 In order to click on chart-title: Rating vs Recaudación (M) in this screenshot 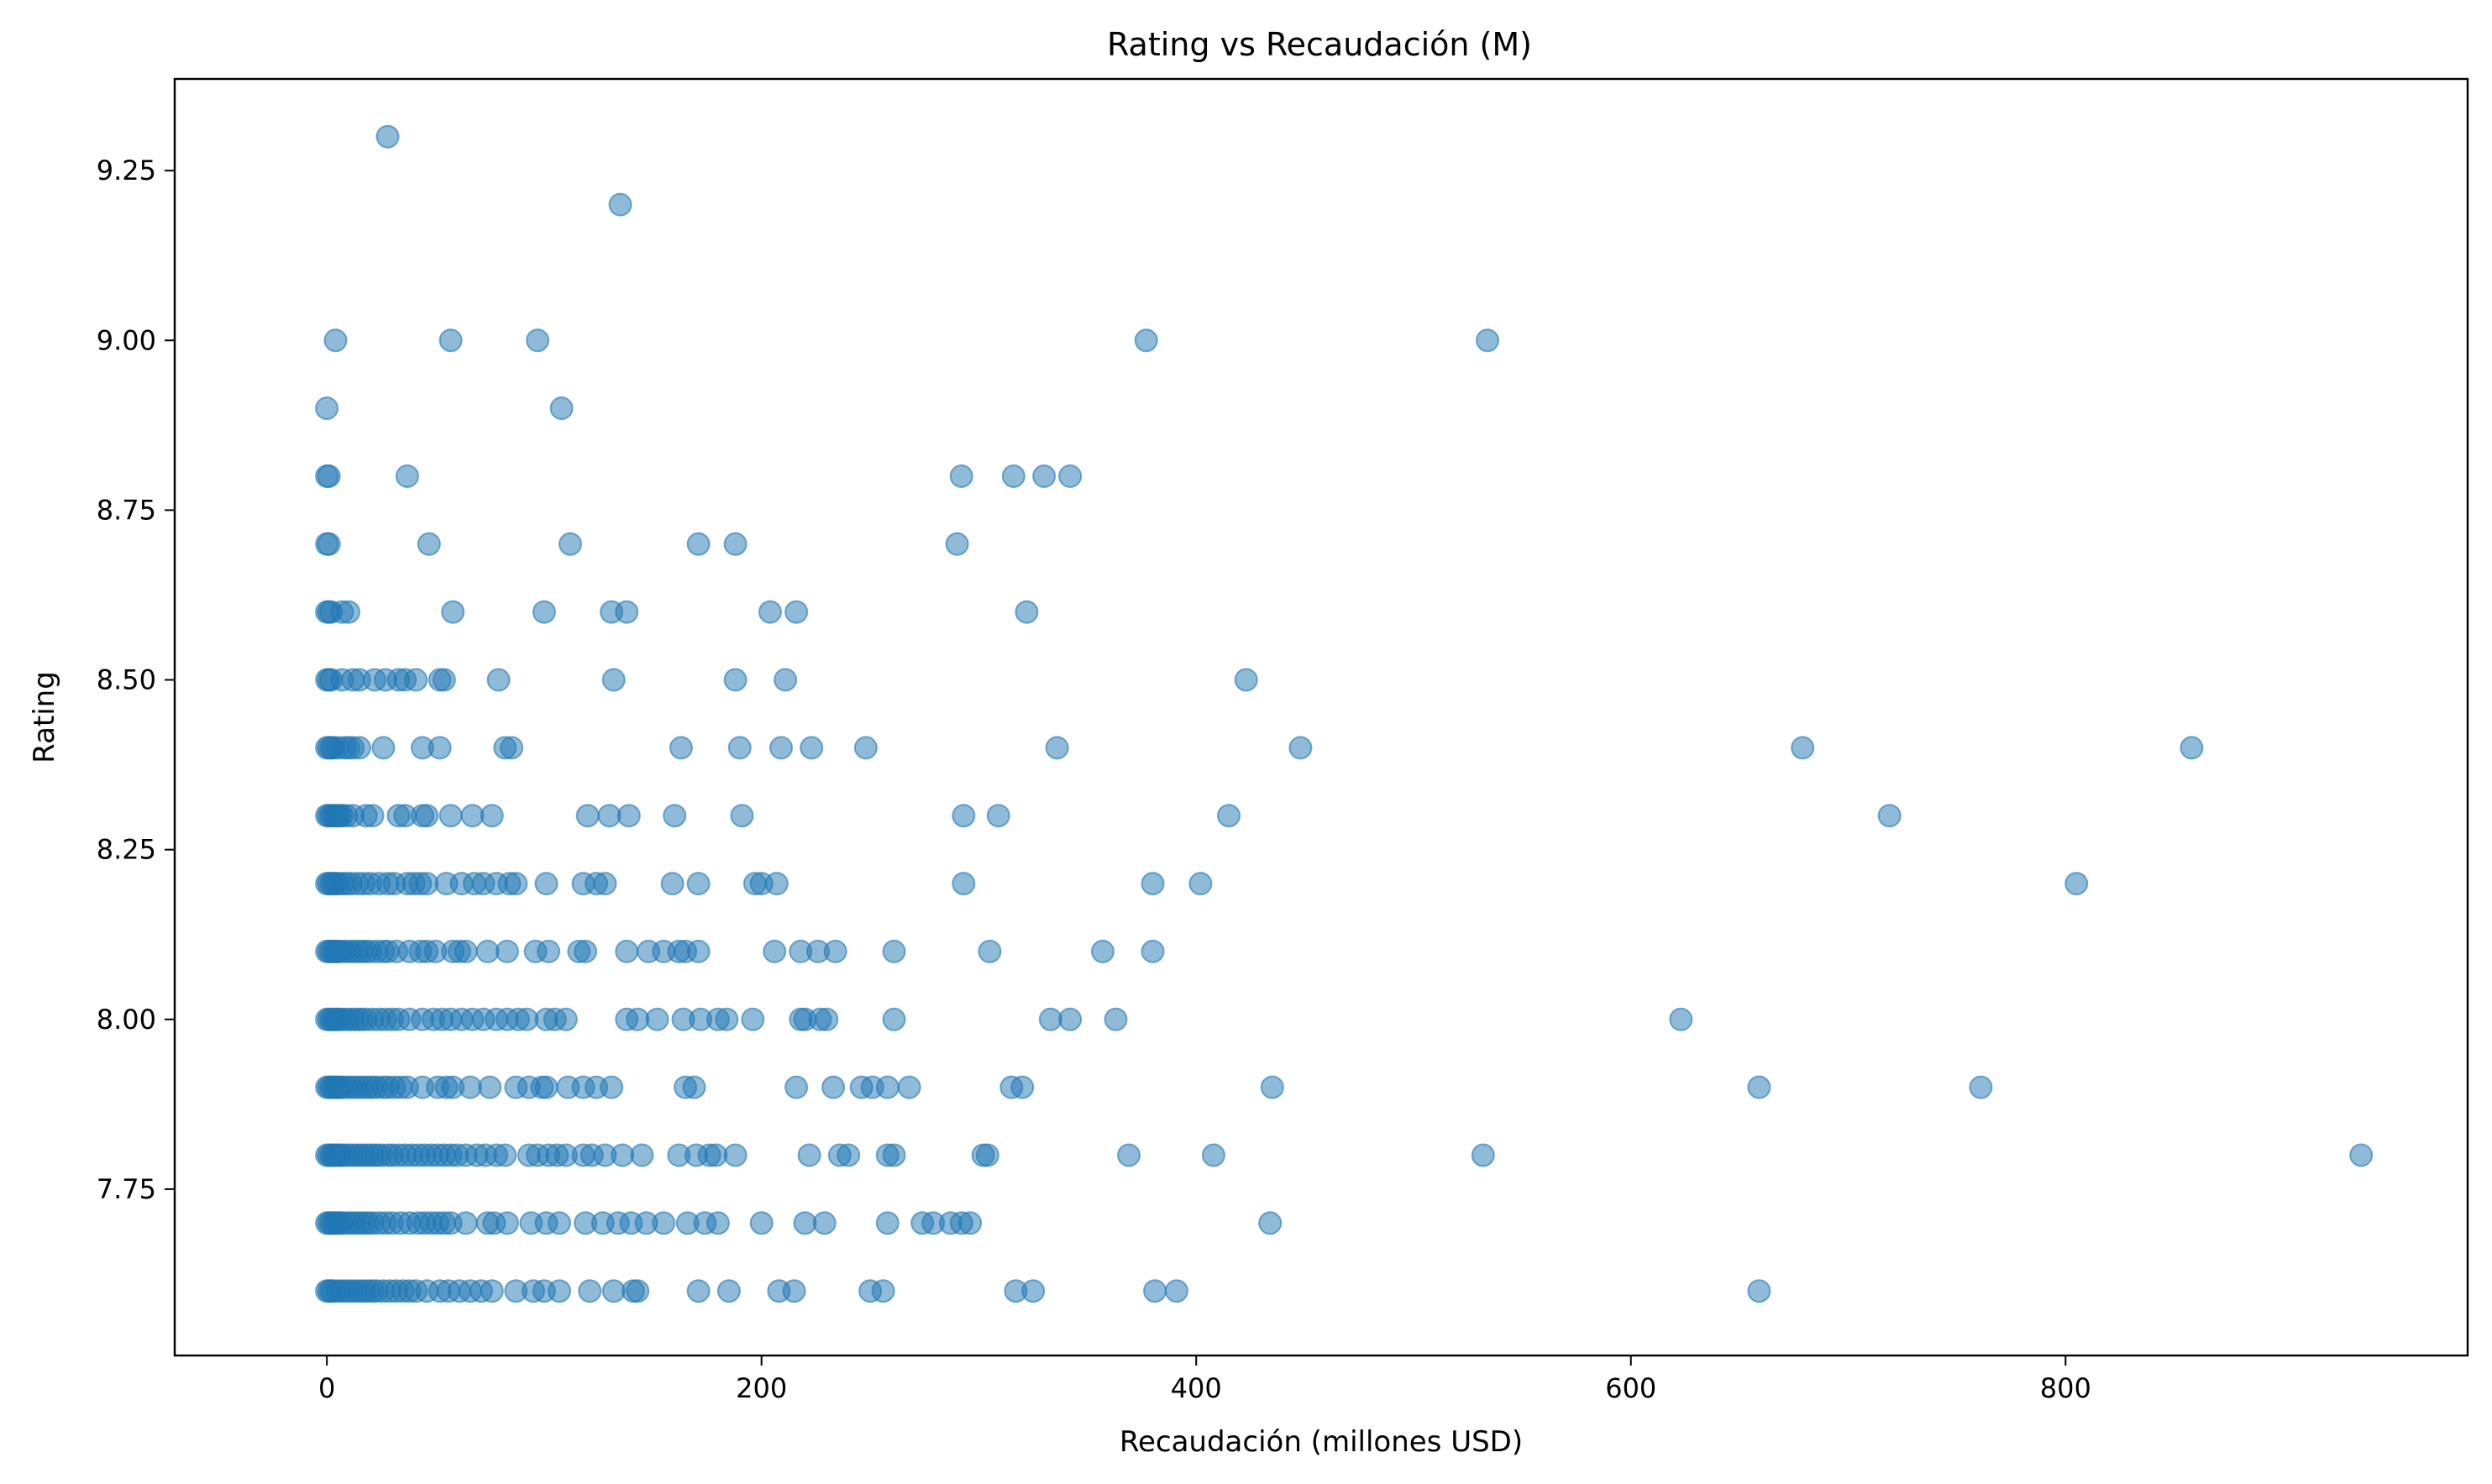, I will do `click(1320, 45)`.